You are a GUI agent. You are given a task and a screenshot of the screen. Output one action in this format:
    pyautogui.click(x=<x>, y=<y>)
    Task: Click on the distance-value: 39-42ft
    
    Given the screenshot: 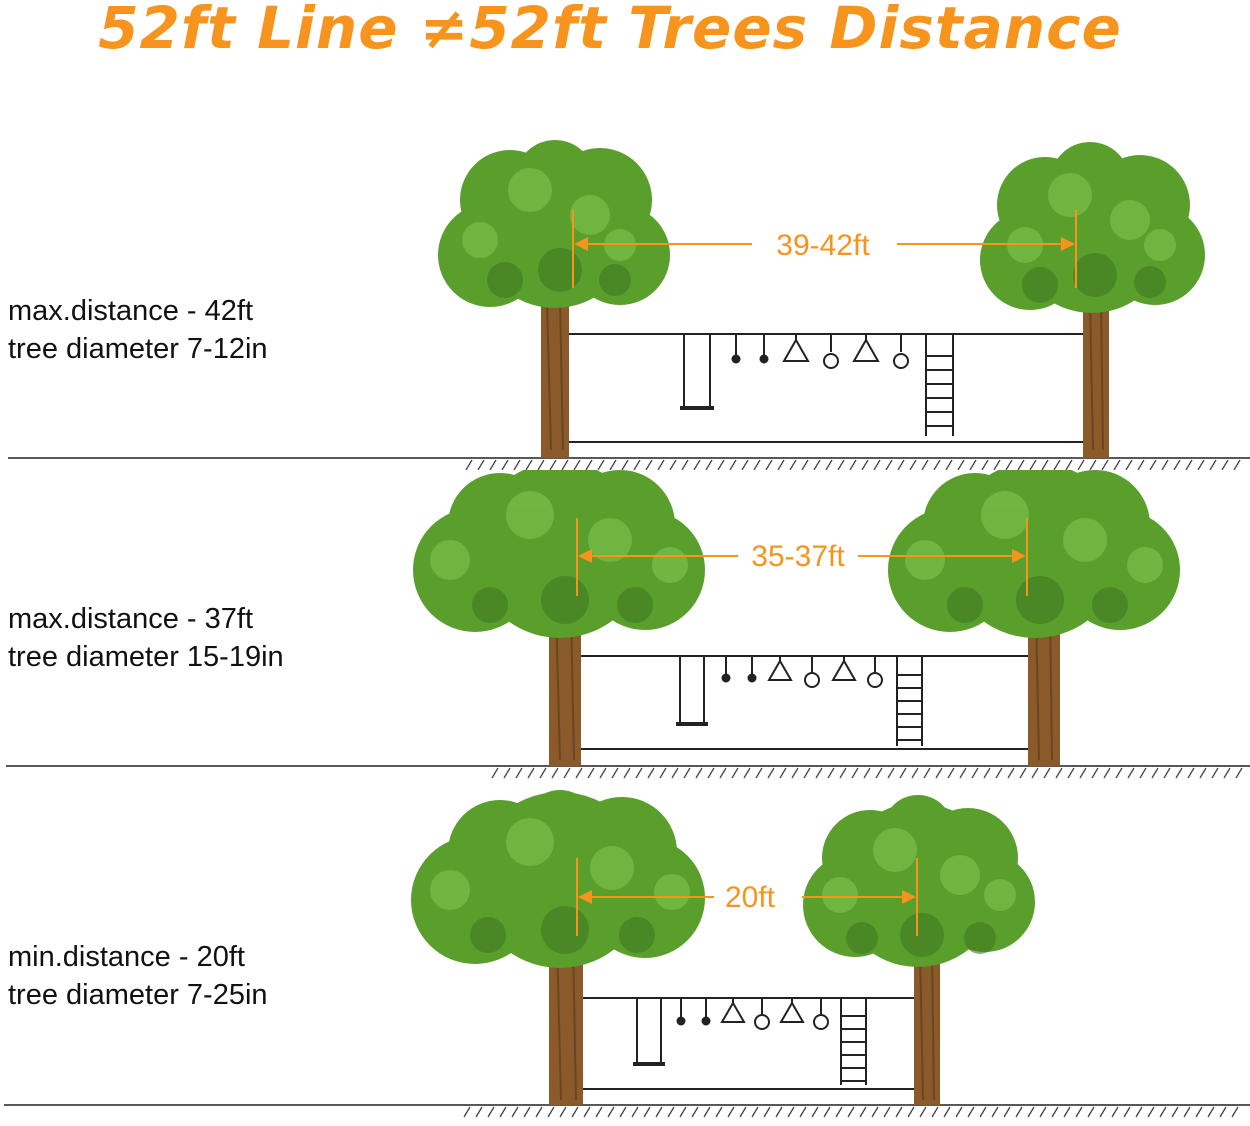 What is the action you would take?
    pyautogui.click(x=823, y=245)
    